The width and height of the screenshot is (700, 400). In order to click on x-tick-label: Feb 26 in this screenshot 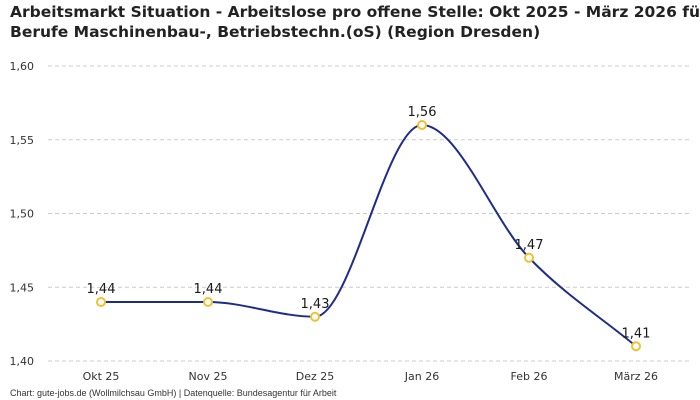, I will do `click(529, 376)`.